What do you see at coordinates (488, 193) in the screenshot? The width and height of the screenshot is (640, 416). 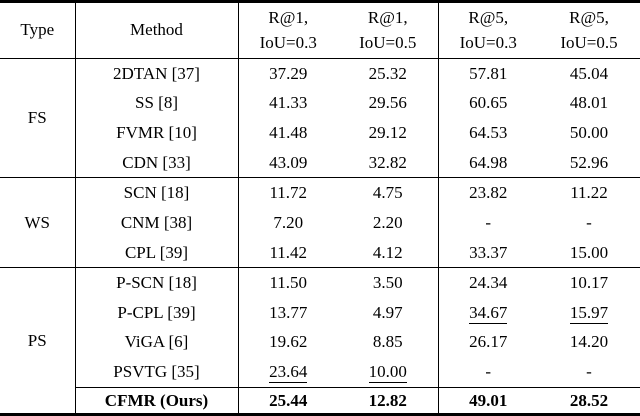 I see `cell-value: 23.82` at bounding box center [488, 193].